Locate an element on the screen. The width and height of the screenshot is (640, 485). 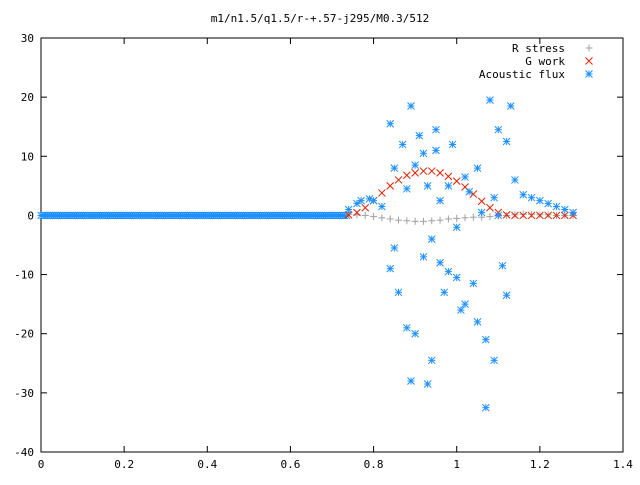
y-tick-label: 0 is located at coordinates (30, 215).